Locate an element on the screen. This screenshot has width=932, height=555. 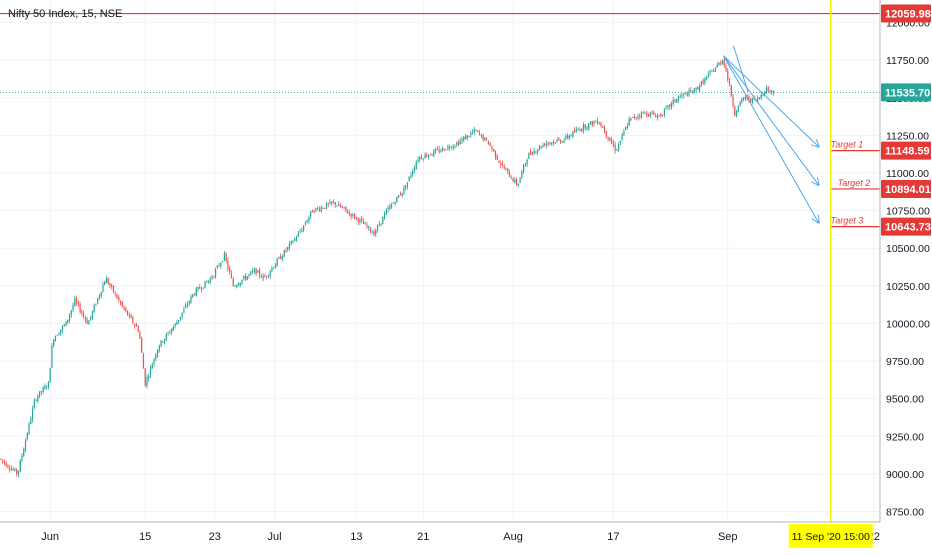
level-tag-label: 12059.98 is located at coordinates (908, 15).